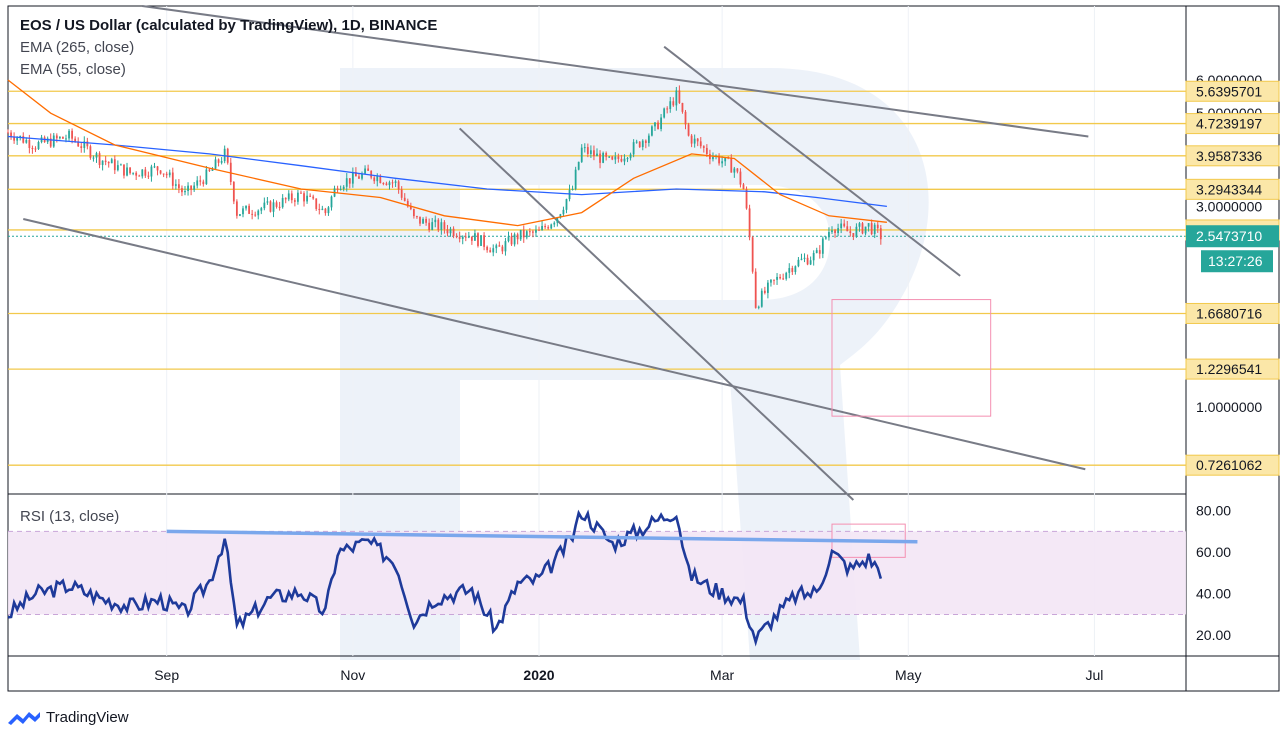 This screenshot has height=740, width=1288. Describe the element at coordinates (1213, 511) in the screenshot. I see `rsi-tick-label: 80.00` at that location.